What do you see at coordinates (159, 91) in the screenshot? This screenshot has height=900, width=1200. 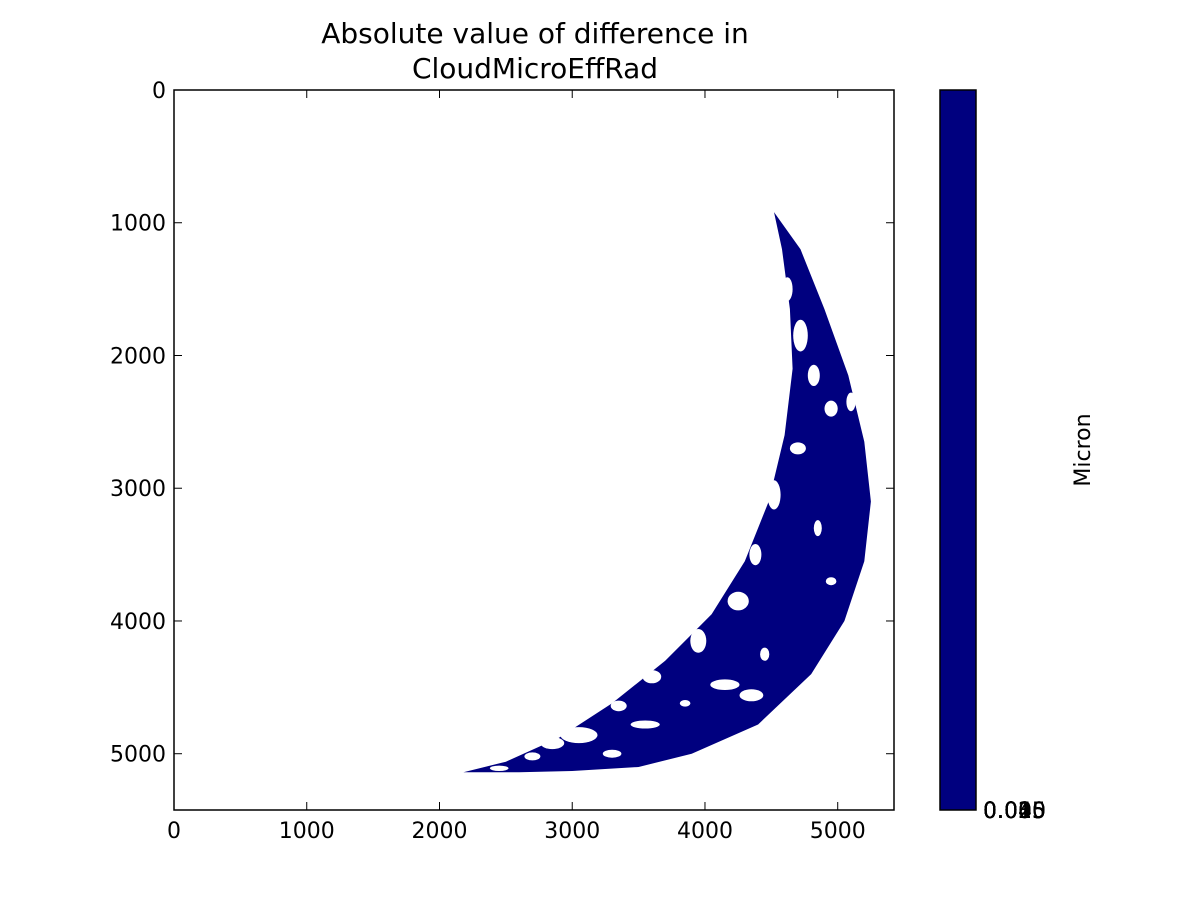 I see `y-tick-label: 0` at bounding box center [159, 91].